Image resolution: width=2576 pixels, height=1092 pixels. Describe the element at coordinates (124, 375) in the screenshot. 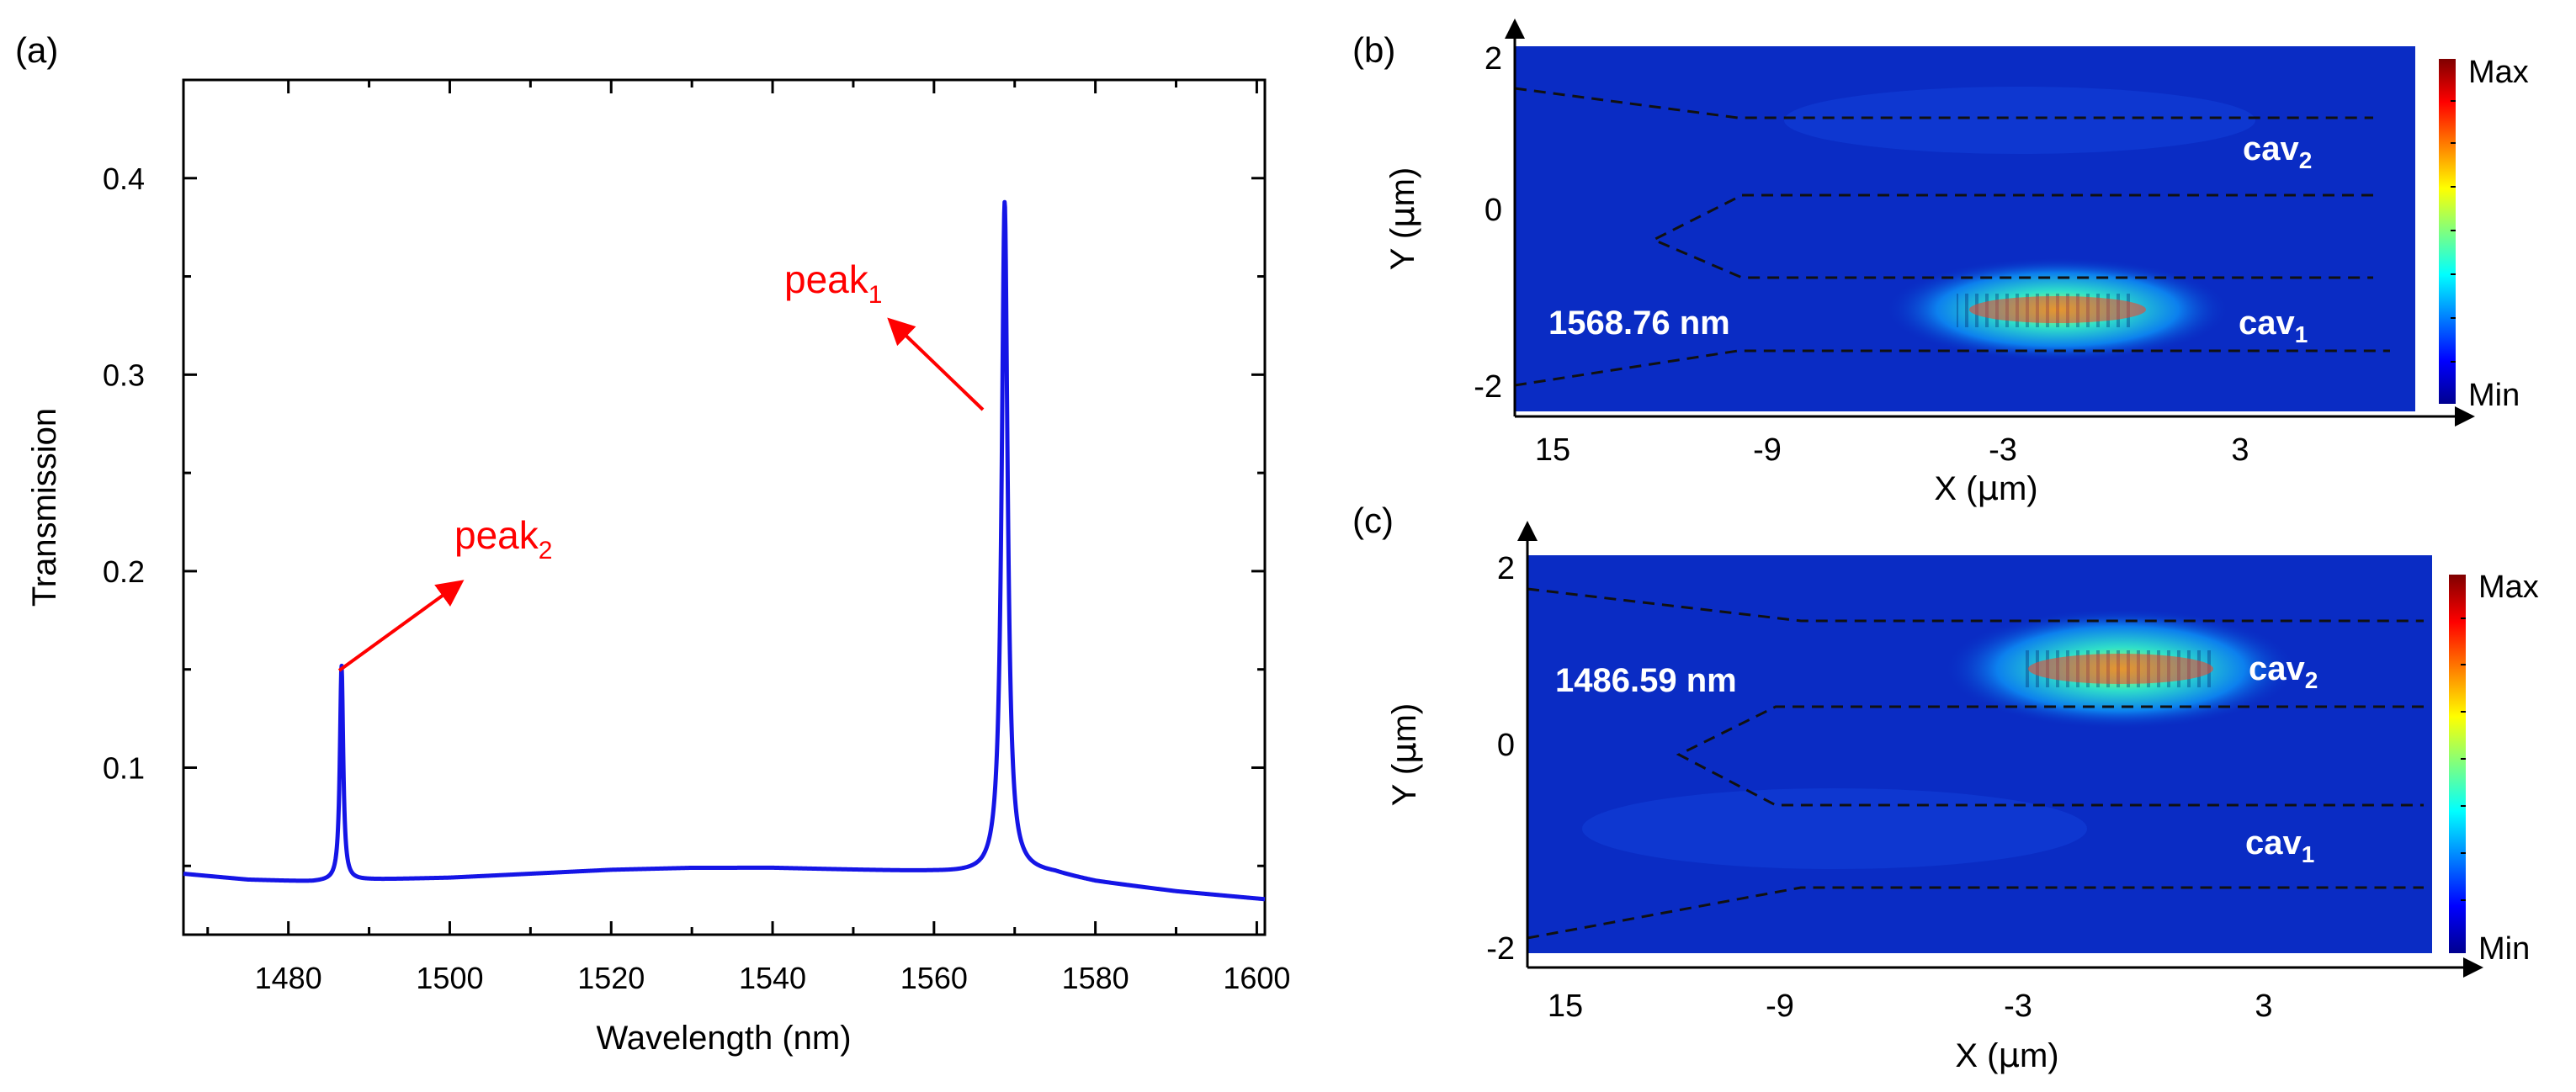

I see `y-tick-label: 0.3` at that location.